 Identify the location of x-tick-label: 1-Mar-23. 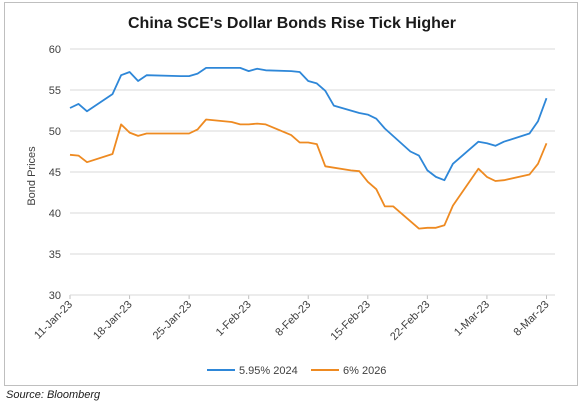
(472, 319).